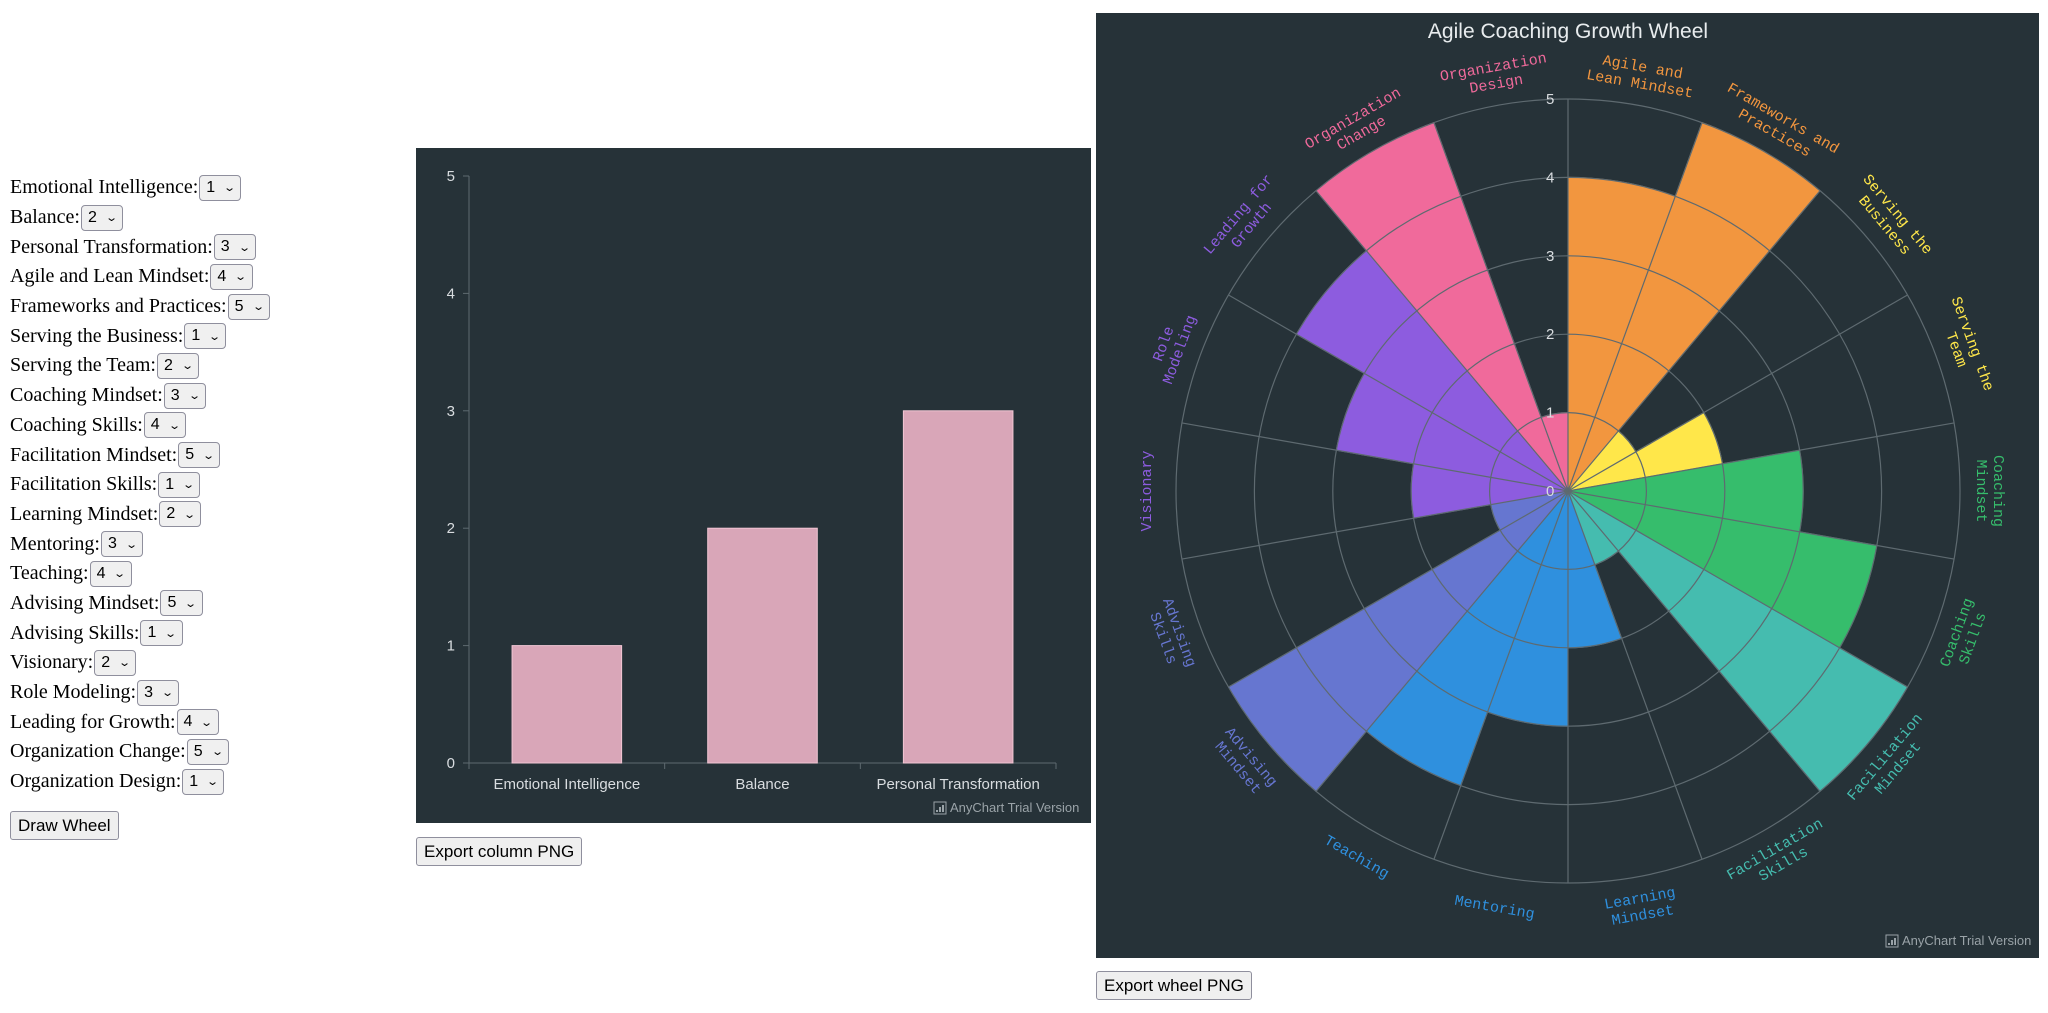 The image size is (2048, 1013). I want to click on watermark-text: AnyChart Trial Version, so click(1014, 807).